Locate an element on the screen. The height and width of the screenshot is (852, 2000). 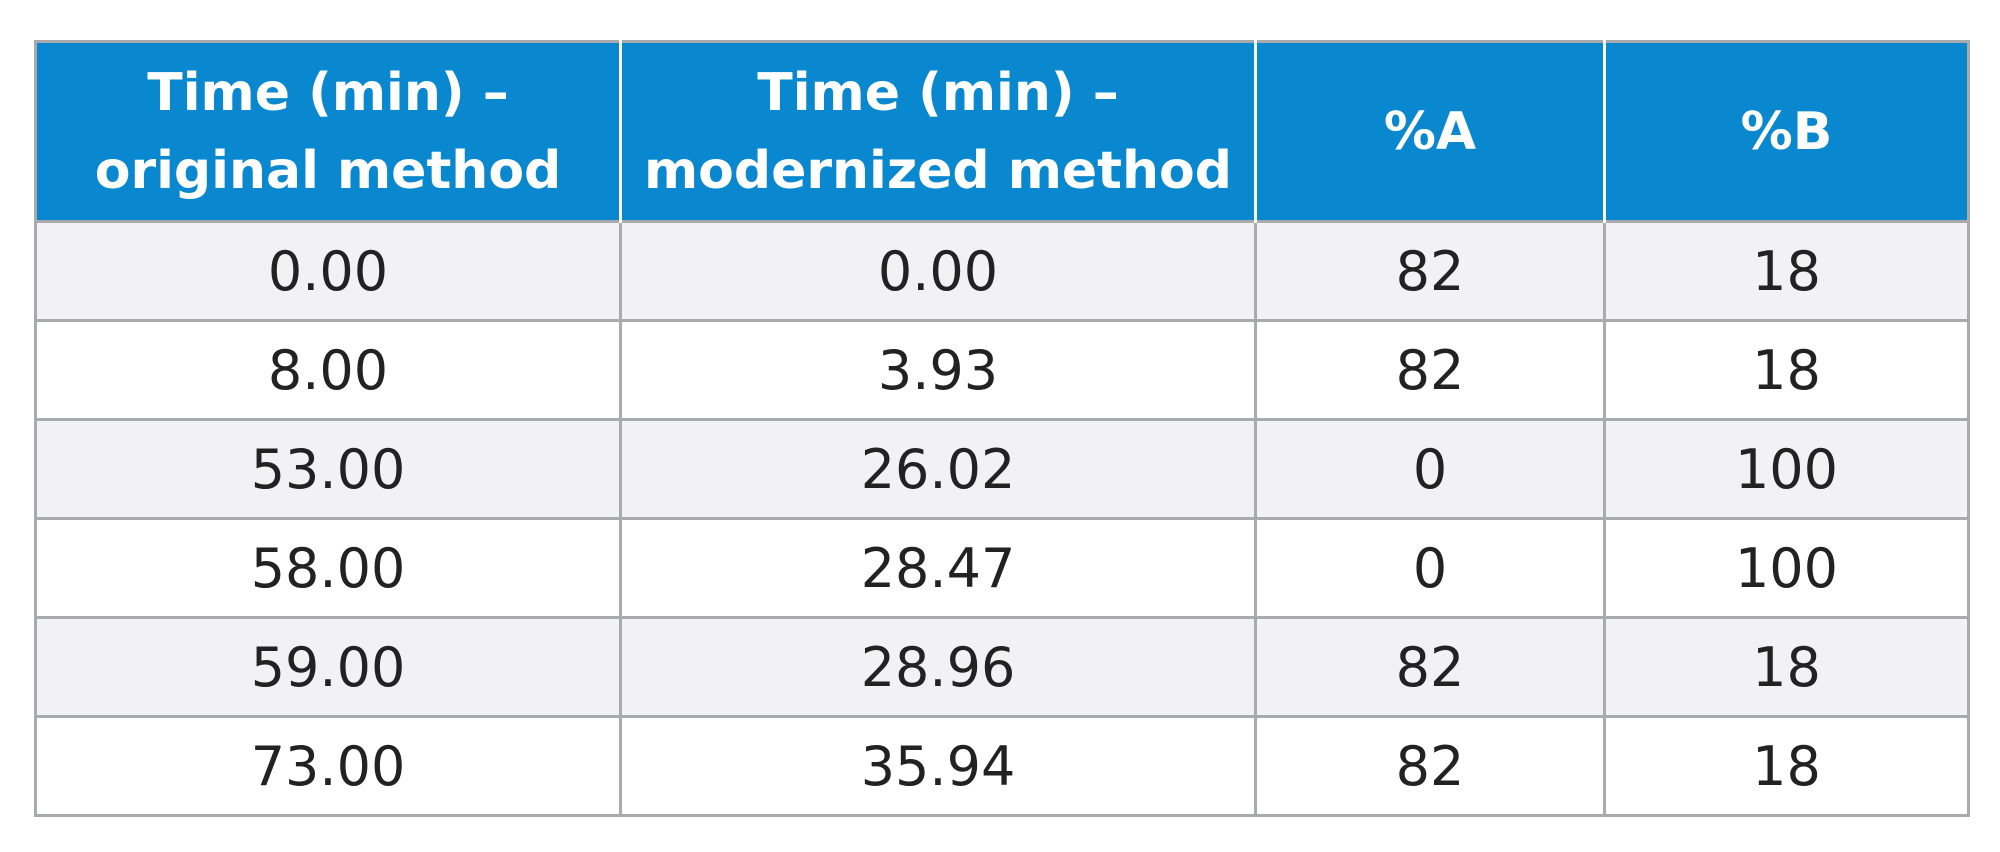
table-cell: 58.00 is located at coordinates (328, 568).